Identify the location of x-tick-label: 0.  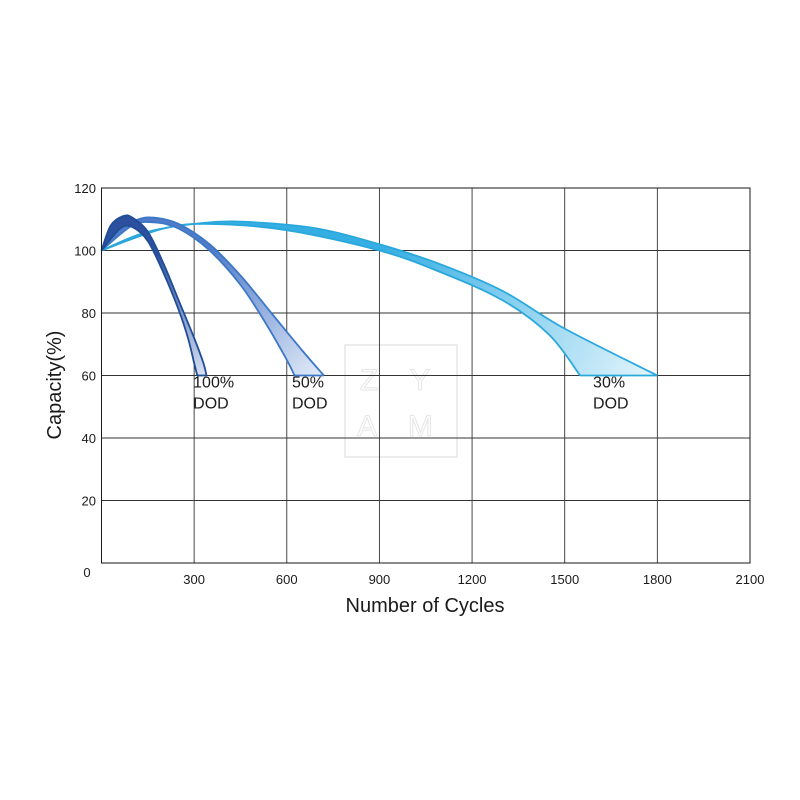
(86, 572).